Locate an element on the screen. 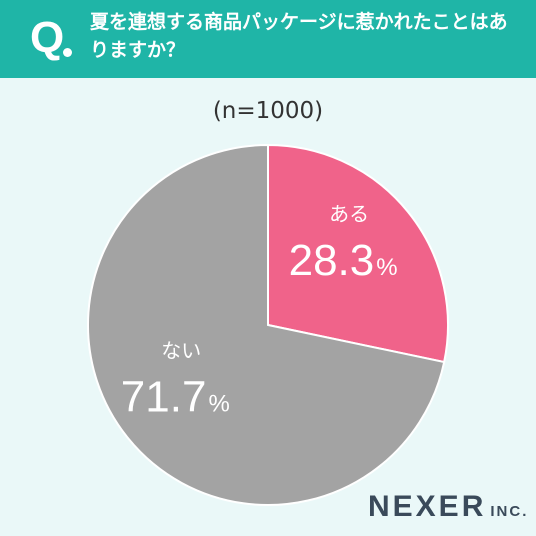 The width and height of the screenshot is (536, 536). slice-value-aru: 28.3% is located at coordinates (343, 260).